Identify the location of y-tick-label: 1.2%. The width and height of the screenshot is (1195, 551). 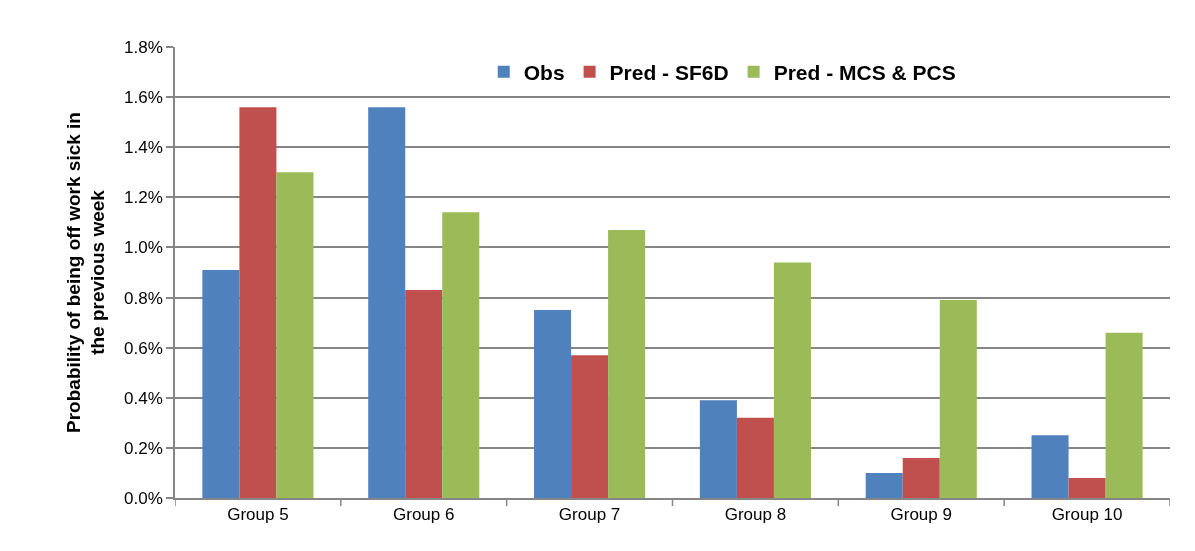
(143, 198).